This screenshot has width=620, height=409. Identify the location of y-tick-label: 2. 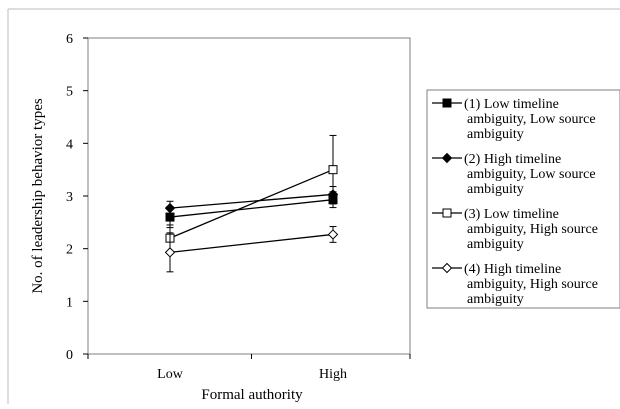
(69, 250).